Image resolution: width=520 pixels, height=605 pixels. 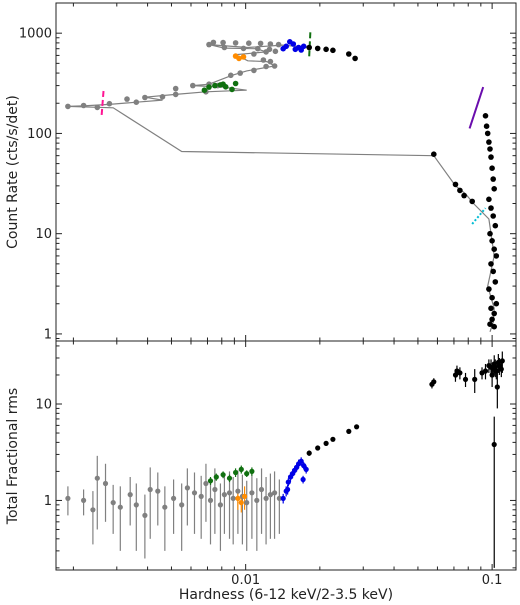 I want to click on y-tick-label: 10, so click(x=43, y=404).